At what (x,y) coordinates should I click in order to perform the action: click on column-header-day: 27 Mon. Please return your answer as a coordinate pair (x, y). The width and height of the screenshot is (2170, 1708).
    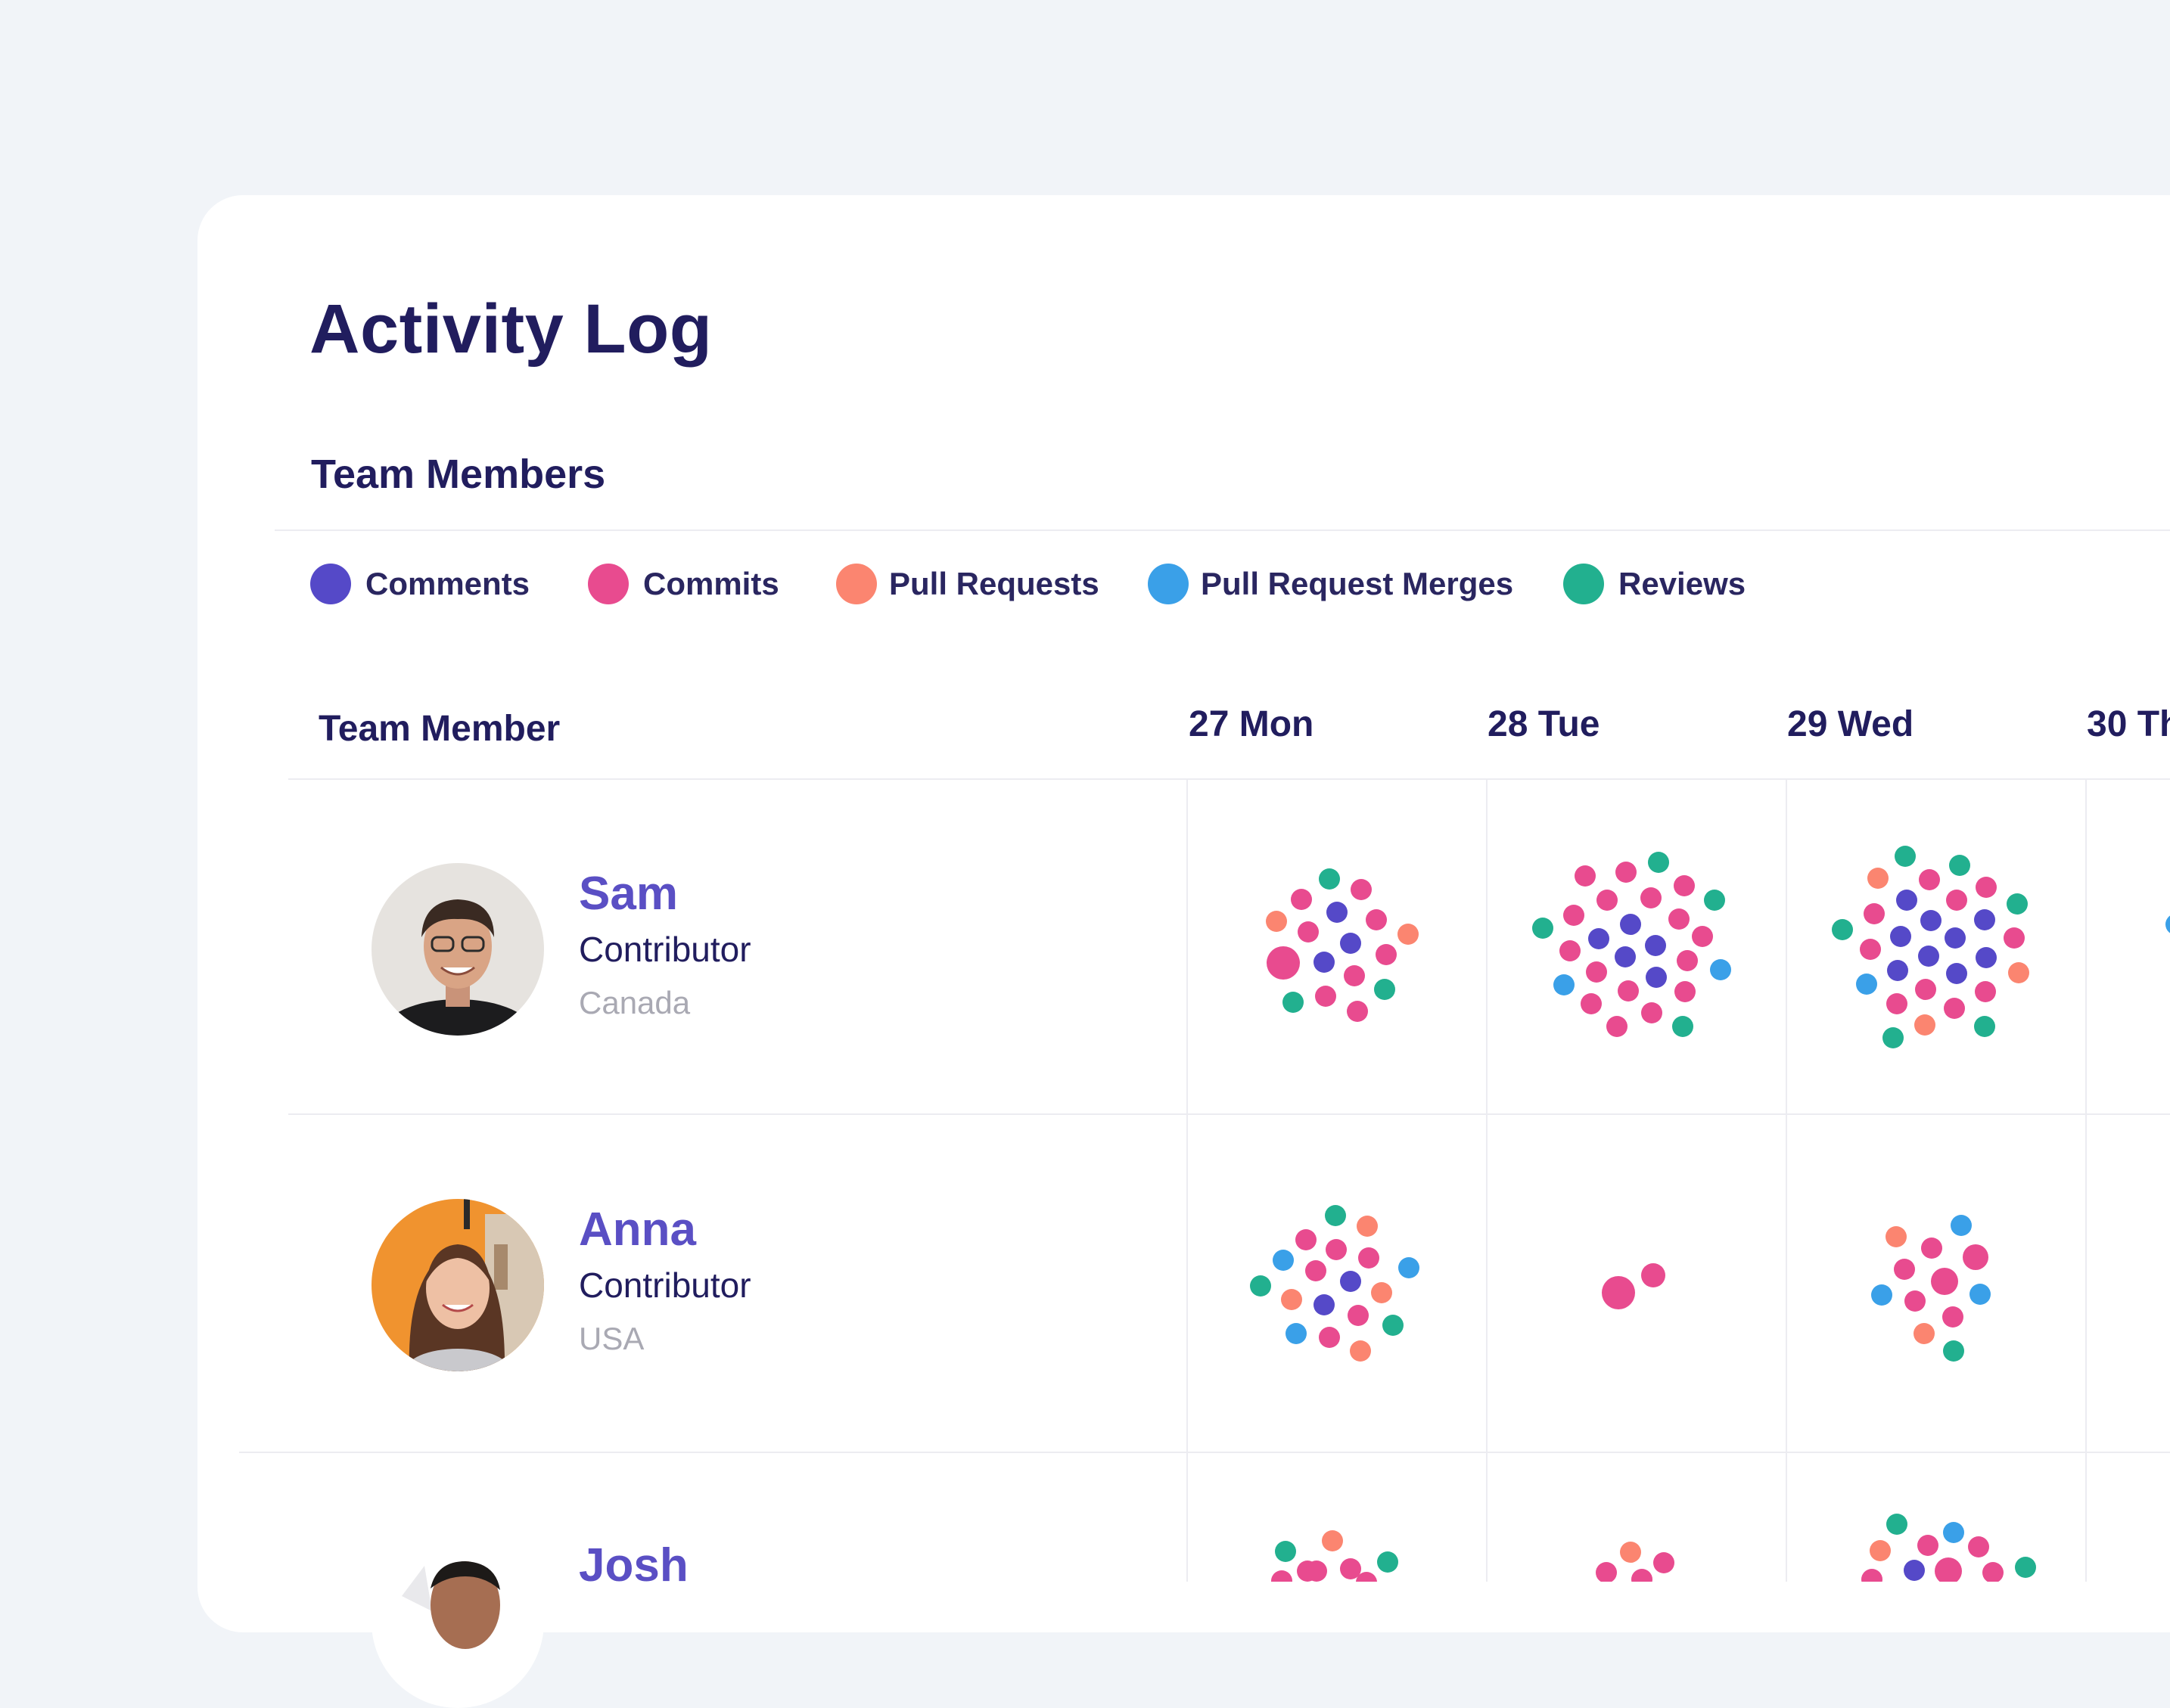
    Looking at the image, I should click on (1251, 724).